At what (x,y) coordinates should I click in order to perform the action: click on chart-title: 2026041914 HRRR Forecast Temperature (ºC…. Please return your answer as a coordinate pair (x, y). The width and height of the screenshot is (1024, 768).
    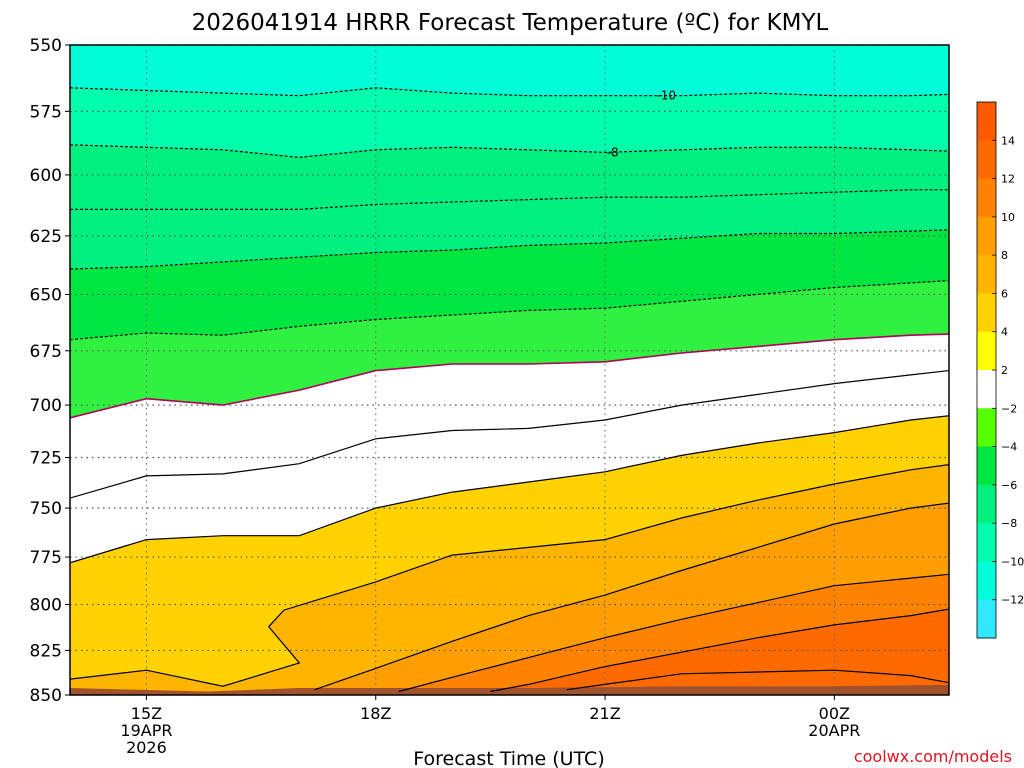
    Looking at the image, I should click on (510, 23).